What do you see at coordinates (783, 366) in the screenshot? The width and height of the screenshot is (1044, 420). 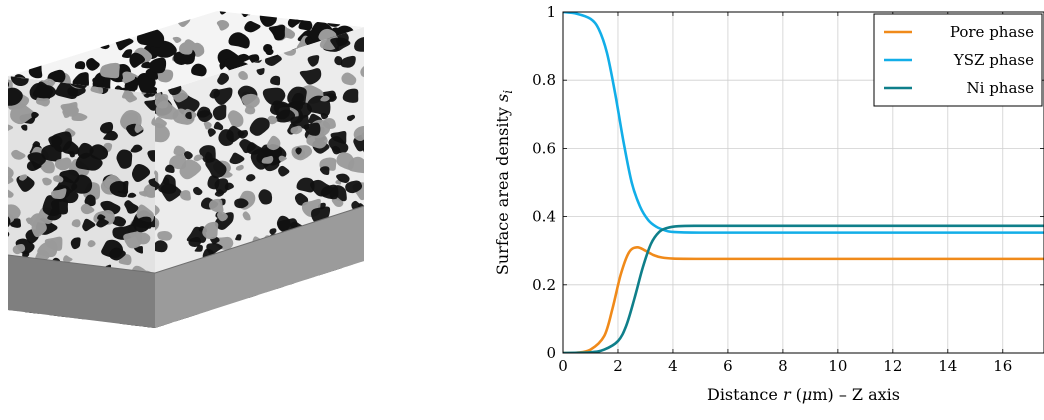 I see `x-tick-label: 8` at bounding box center [783, 366].